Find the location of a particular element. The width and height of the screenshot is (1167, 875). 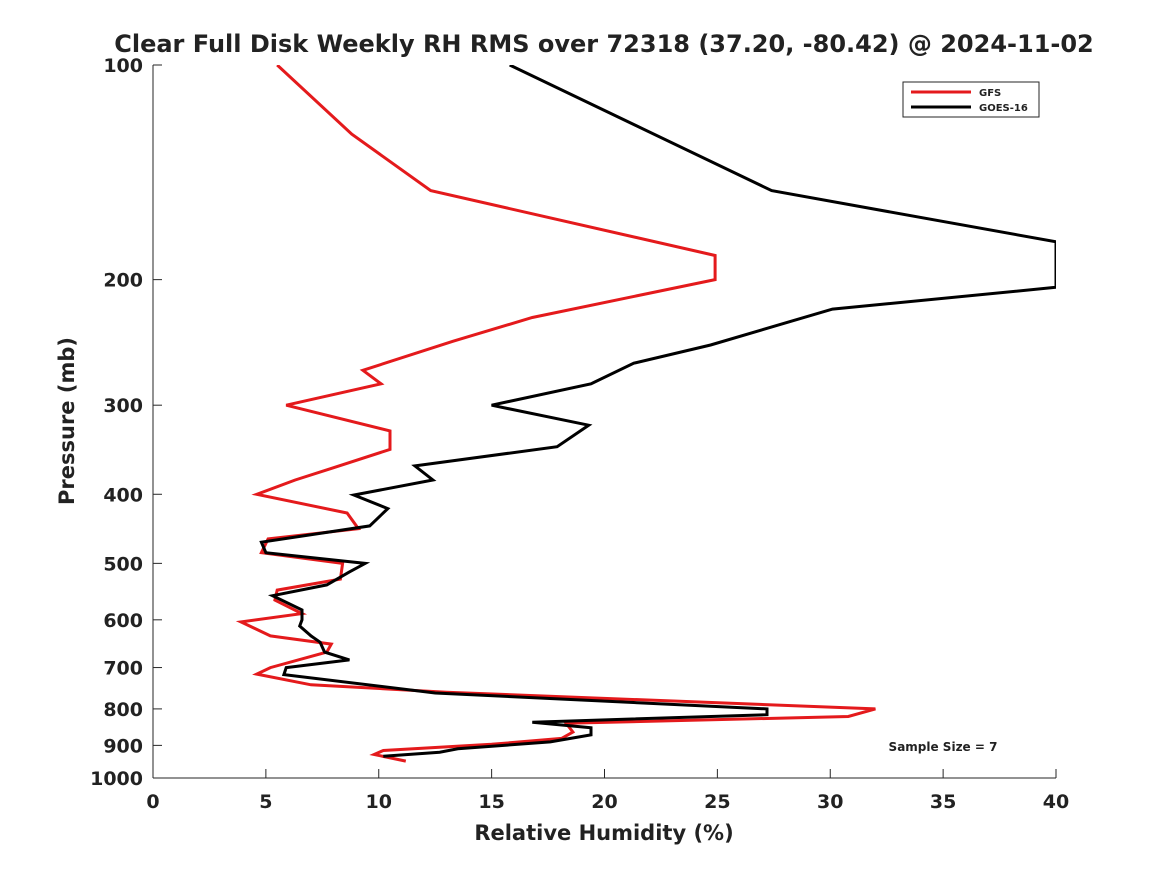

y-tick-label: 100 is located at coordinates (123, 66).